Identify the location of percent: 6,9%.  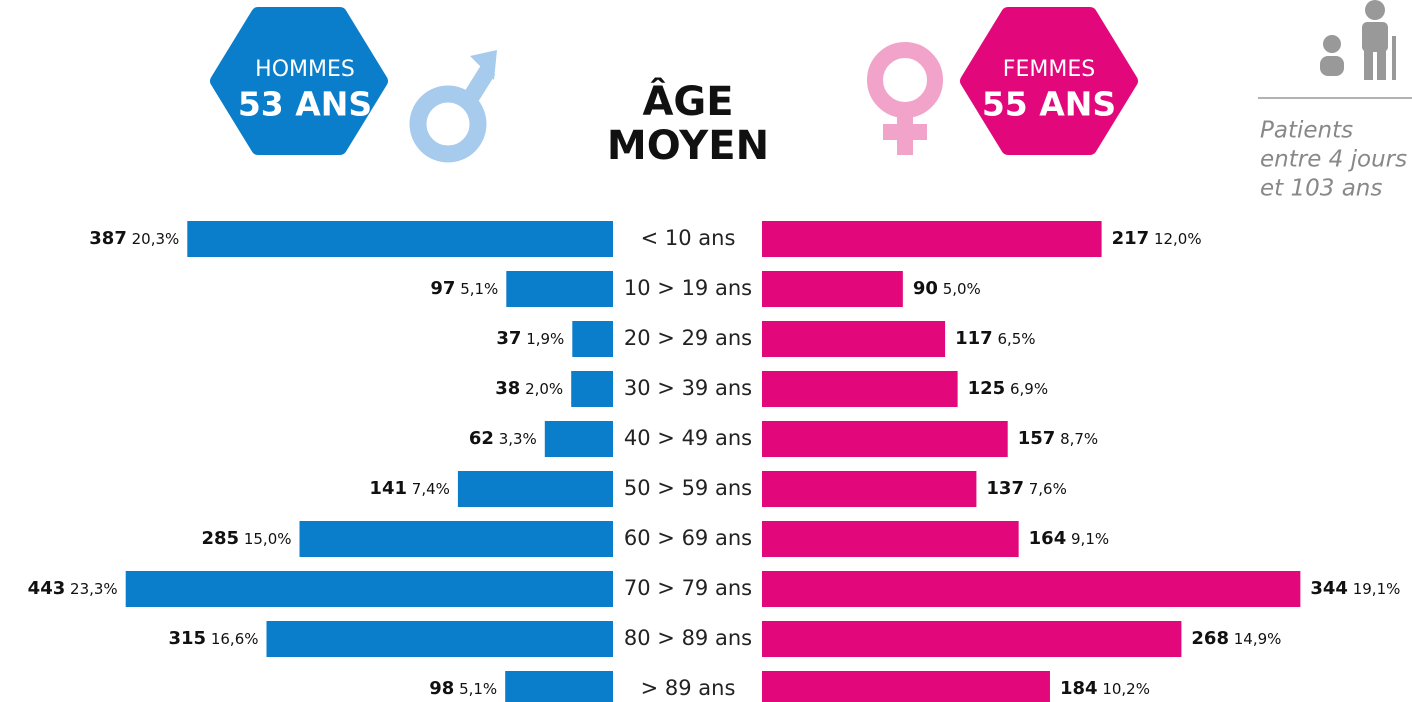
(1029, 389).